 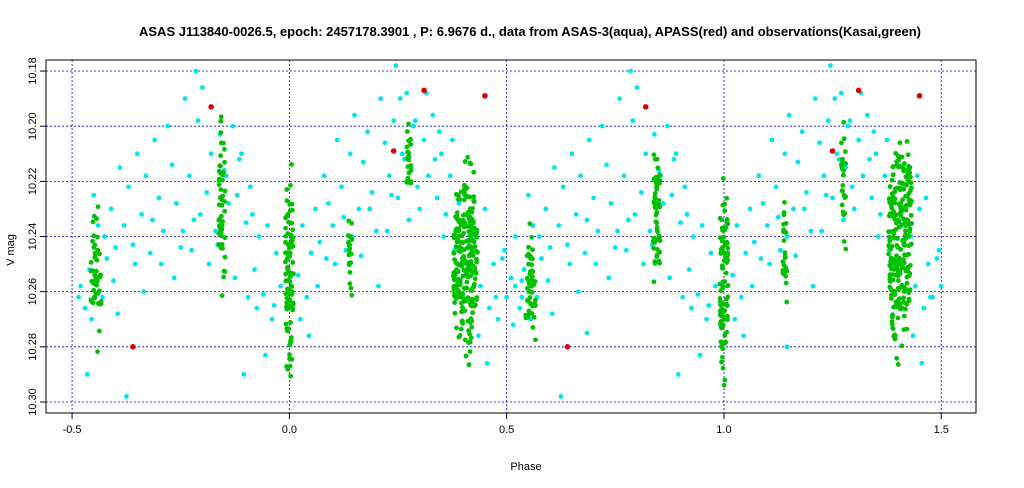 What do you see at coordinates (919, 96) in the screenshot?
I see `apass-point` at bounding box center [919, 96].